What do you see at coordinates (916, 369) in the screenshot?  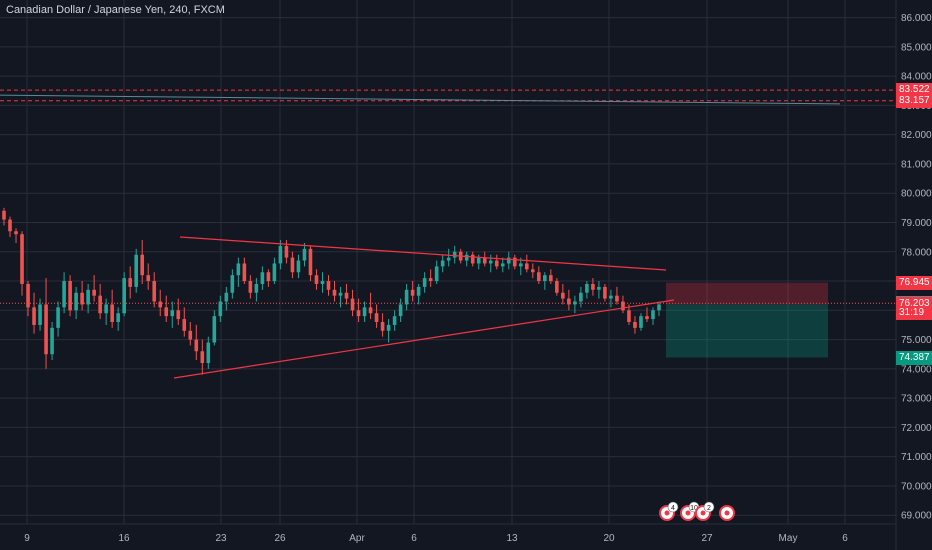 I see `y-tick-label: 74.000` at bounding box center [916, 369].